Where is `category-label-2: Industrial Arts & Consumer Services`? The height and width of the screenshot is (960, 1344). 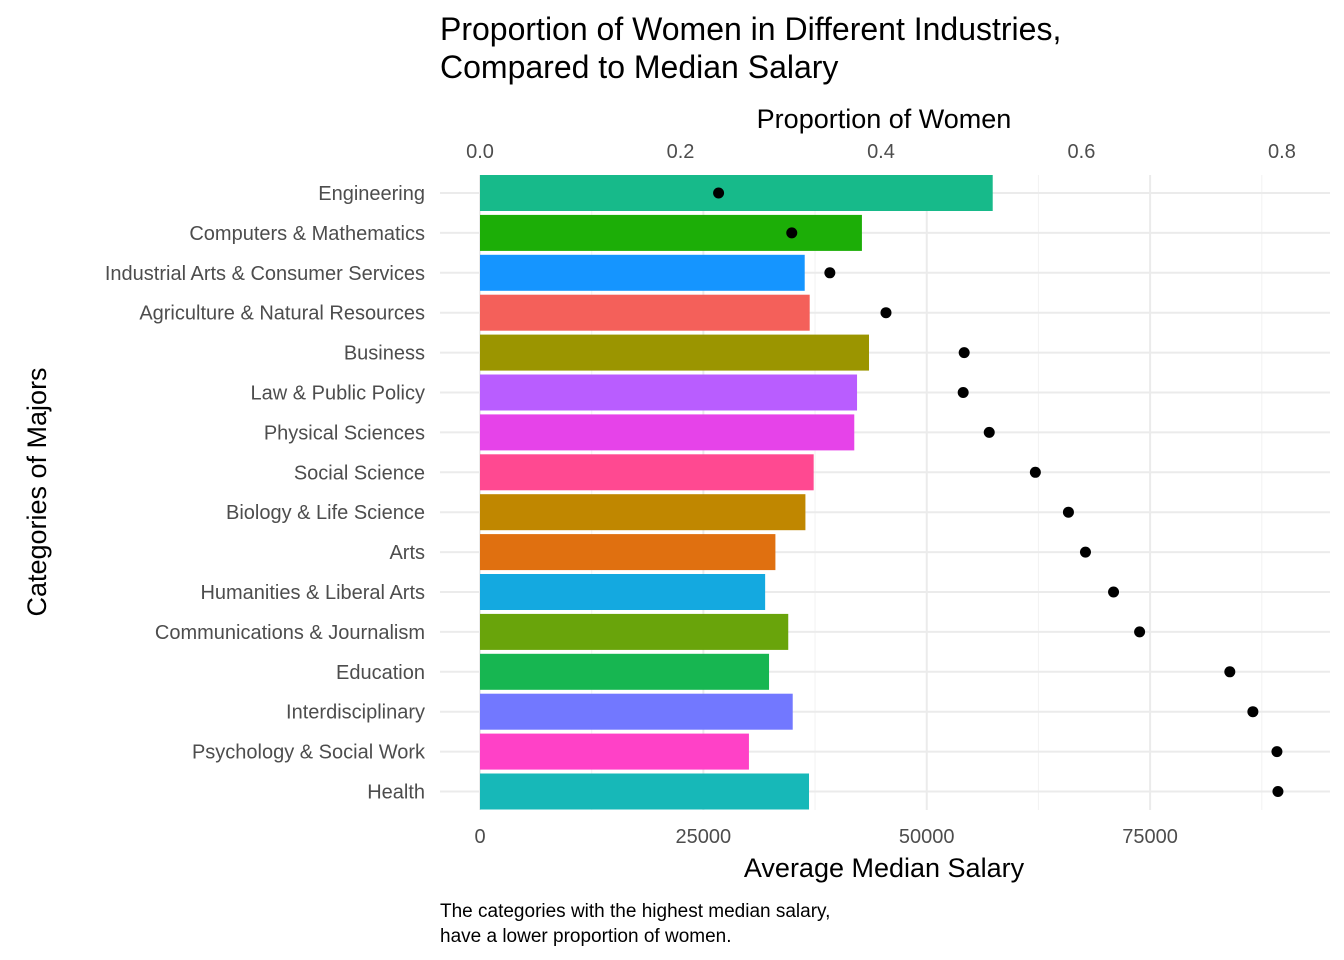 category-label-2: Industrial Arts & Consumer Services is located at coordinates (265, 274).